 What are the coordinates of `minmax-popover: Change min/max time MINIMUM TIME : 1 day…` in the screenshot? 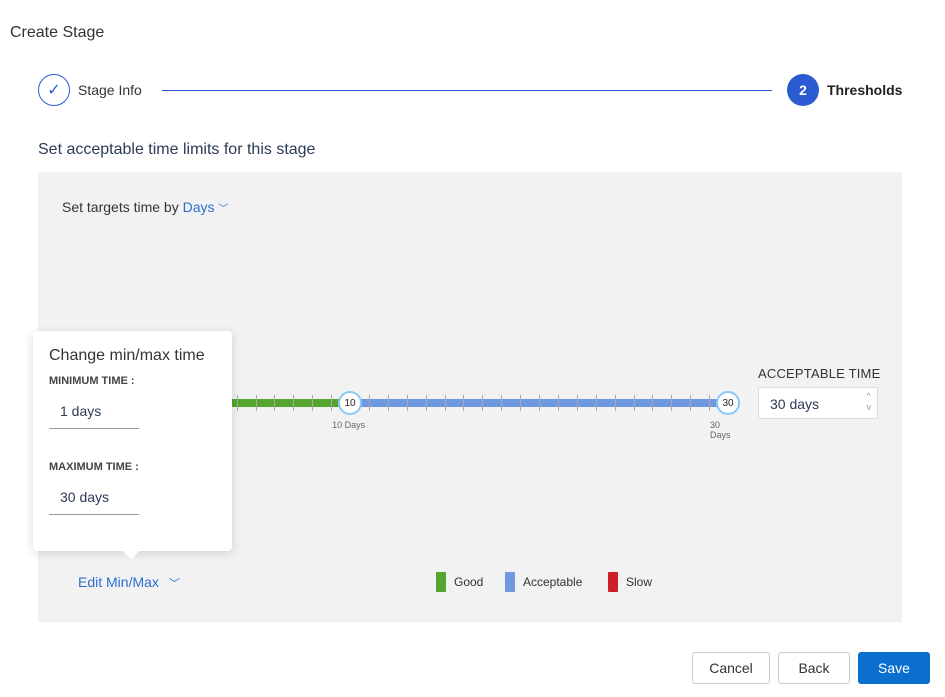 It's located at (132, 445).